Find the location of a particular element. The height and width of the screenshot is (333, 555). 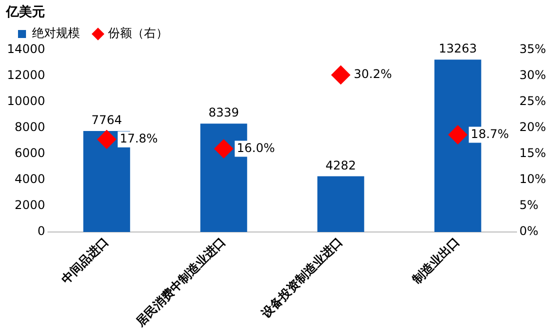

data-label: 8339 is located at coordinates (224, 113).